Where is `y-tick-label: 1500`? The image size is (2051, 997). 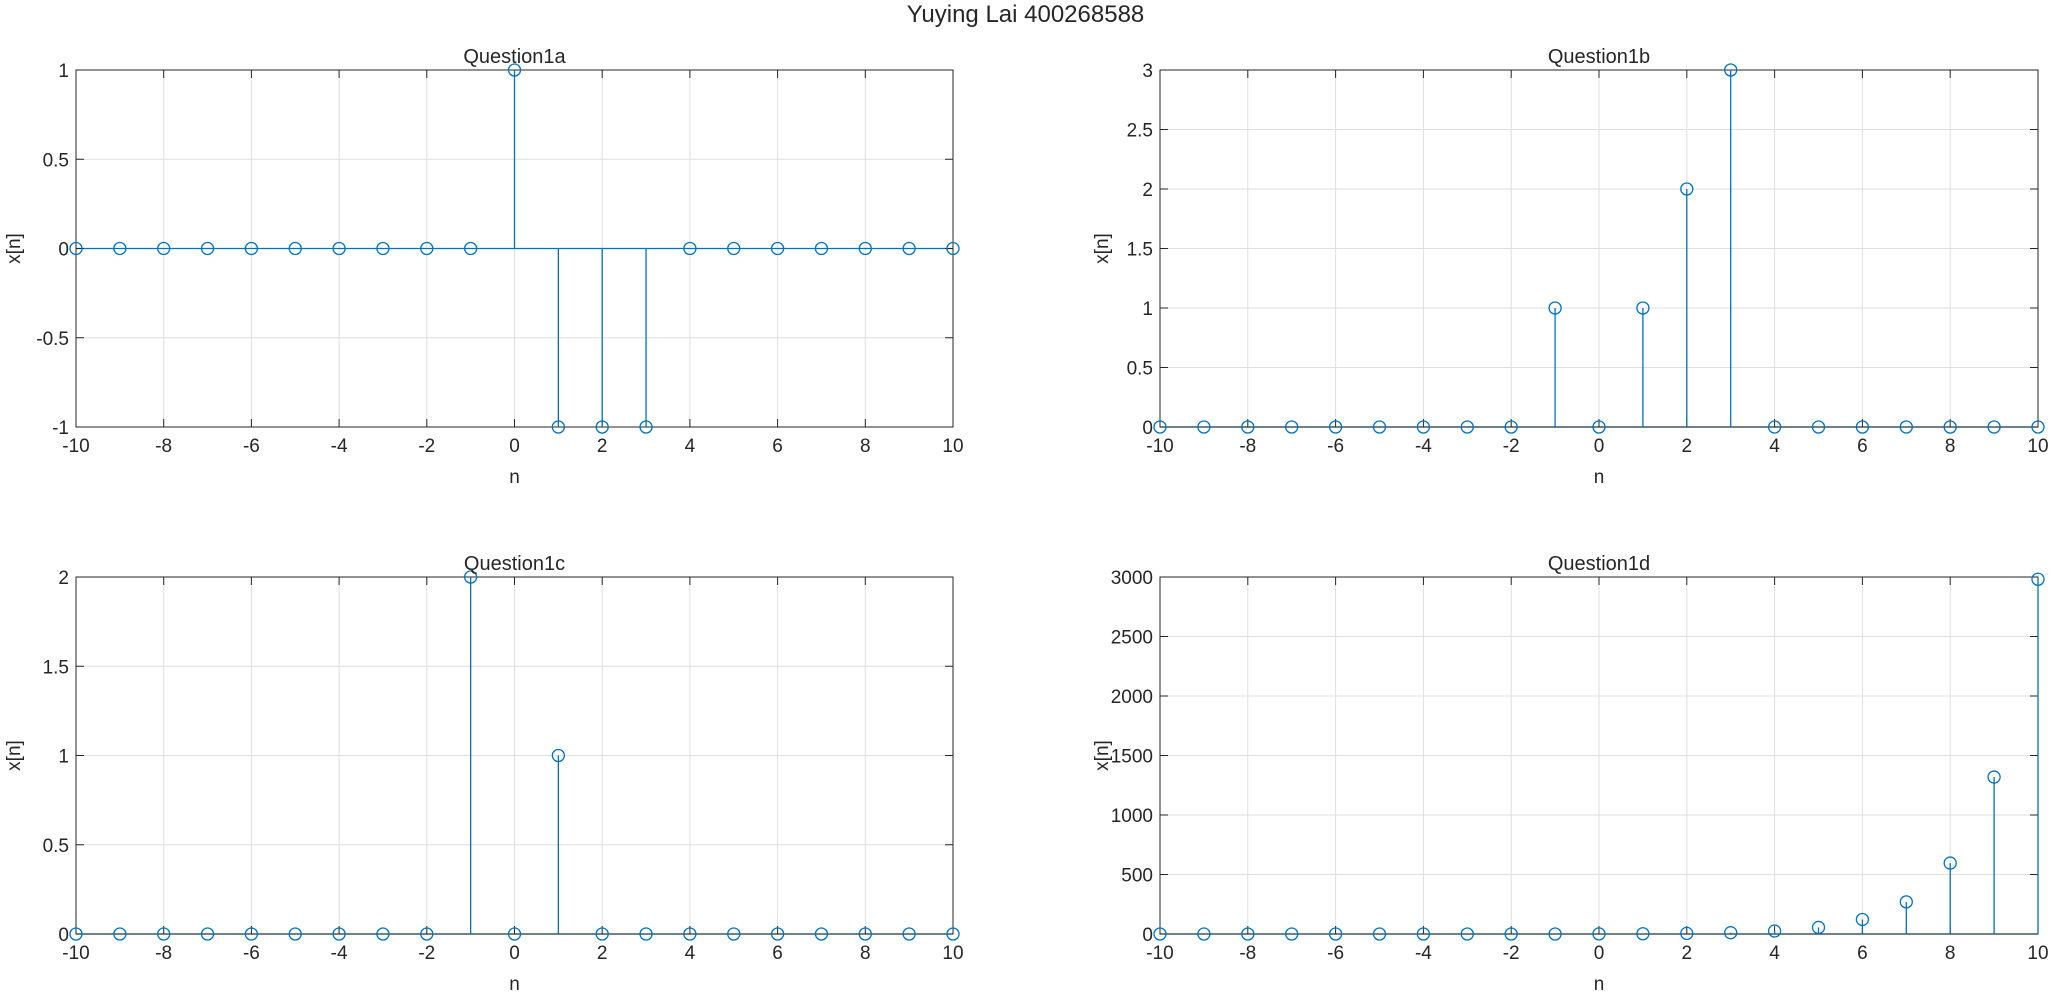
y-tick-label: 1500 is located at coordinates (1132, 757).